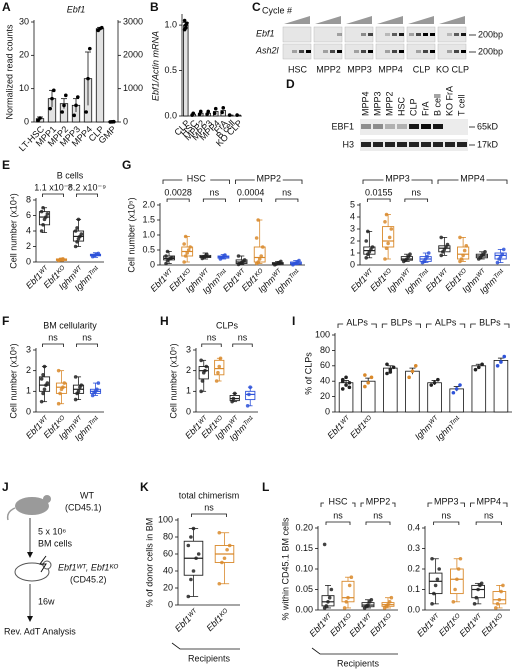  What do you see at coordinates (413, 609) in the screenshot?
I see `y-tick-label: 0.0` at bounding box center [413, 609].